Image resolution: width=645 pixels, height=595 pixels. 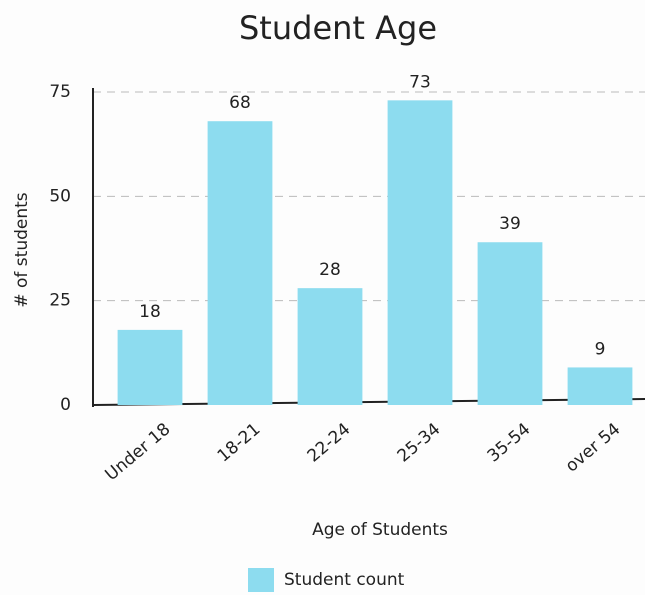 What do you see at coordinates (344, 580) in the screenshot?
I see `legend-label: Student count` at bounding box center [344, 580].